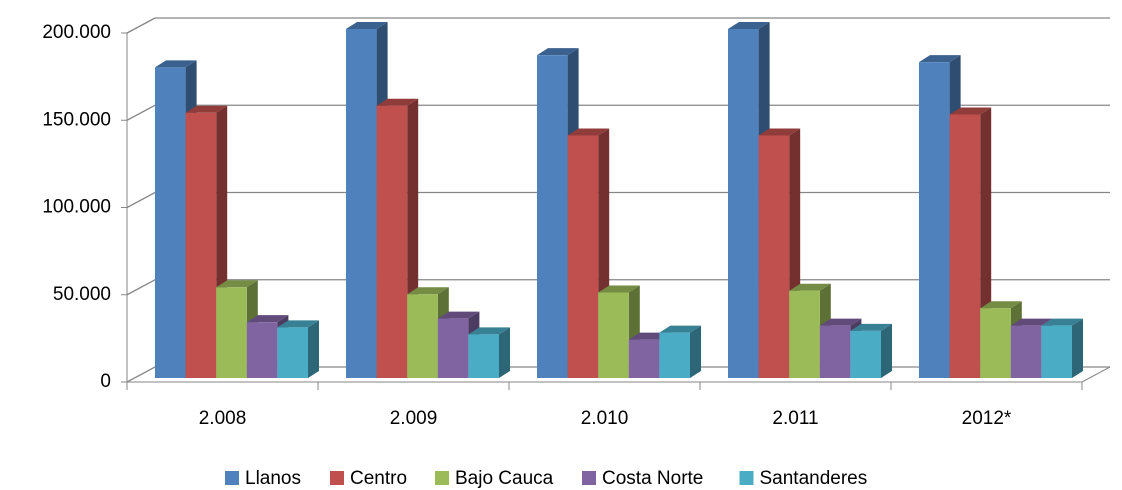  Describe the element at coordinates (76, 32) in the screenshot. I see `y-tick-label: 200.000` at that location.